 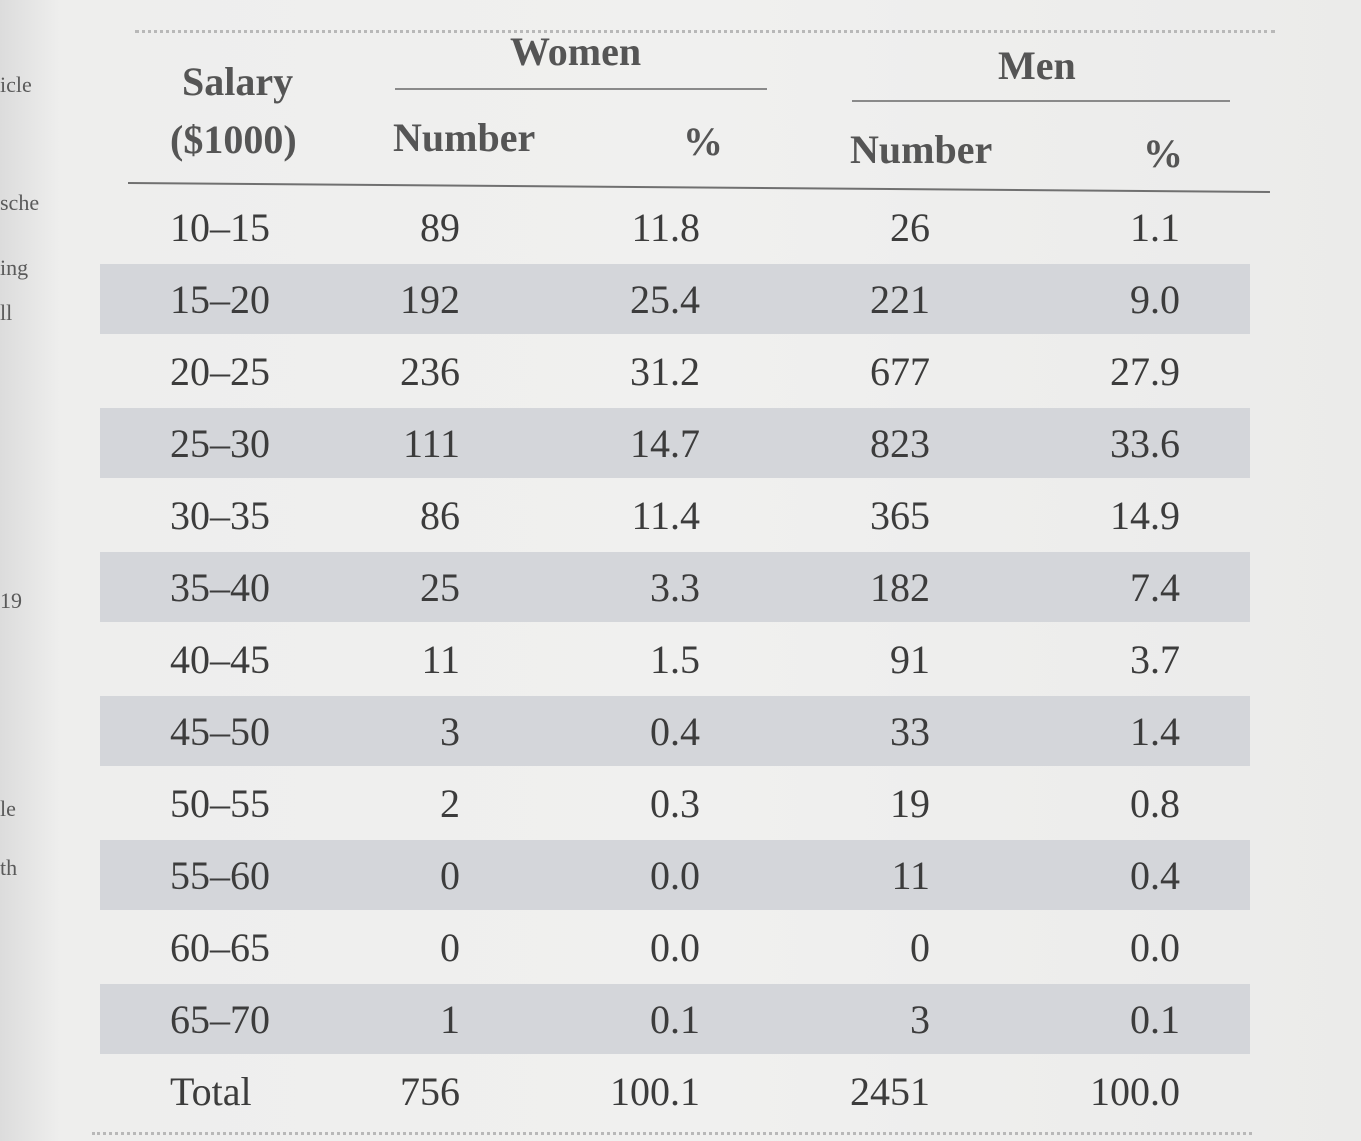 What do you see at coordinates (220, 947) in the screenshot?
I see `salary-cell: 60–65` at bounding box center [220, 947].